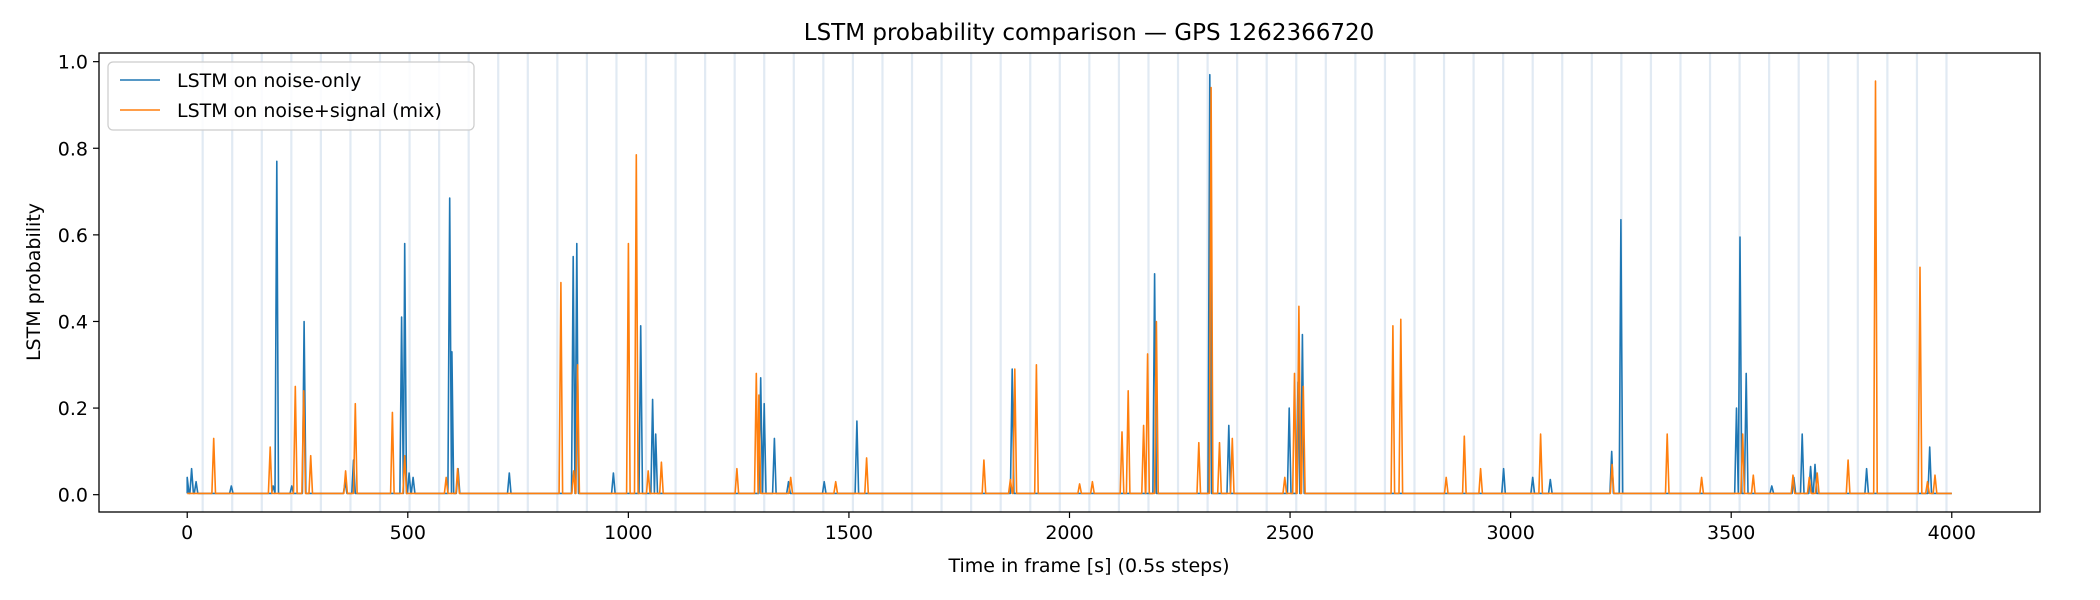 This screenshot has height=600, width=2100. I want to click on legend-label-noise-only: LSTM on noise-only, so click(269, 81).